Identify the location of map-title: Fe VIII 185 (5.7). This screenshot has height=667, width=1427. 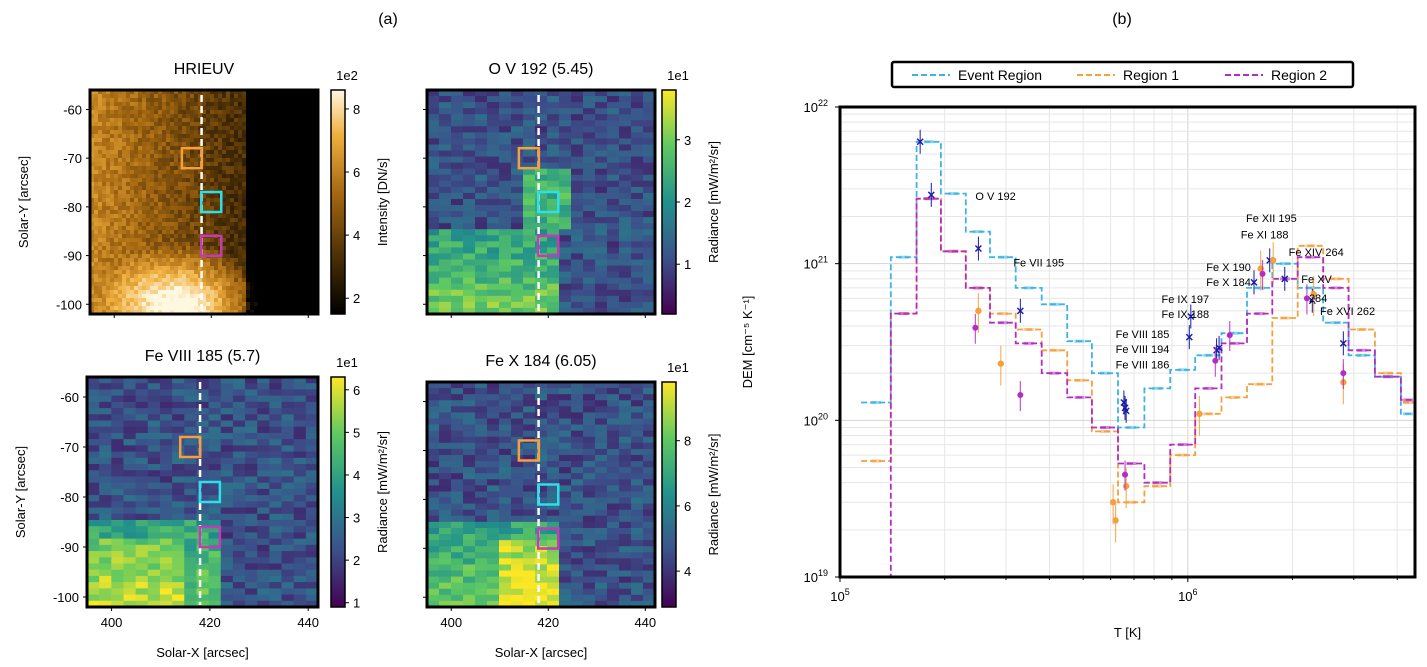
(203, 356).